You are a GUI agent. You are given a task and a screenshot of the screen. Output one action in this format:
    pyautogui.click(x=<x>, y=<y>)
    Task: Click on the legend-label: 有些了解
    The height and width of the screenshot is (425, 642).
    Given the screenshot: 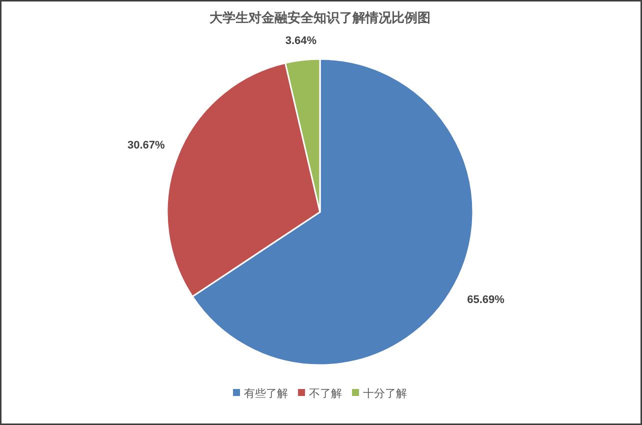 What is the action you would take?
    pyautogui.click(x=266, y=393)
    